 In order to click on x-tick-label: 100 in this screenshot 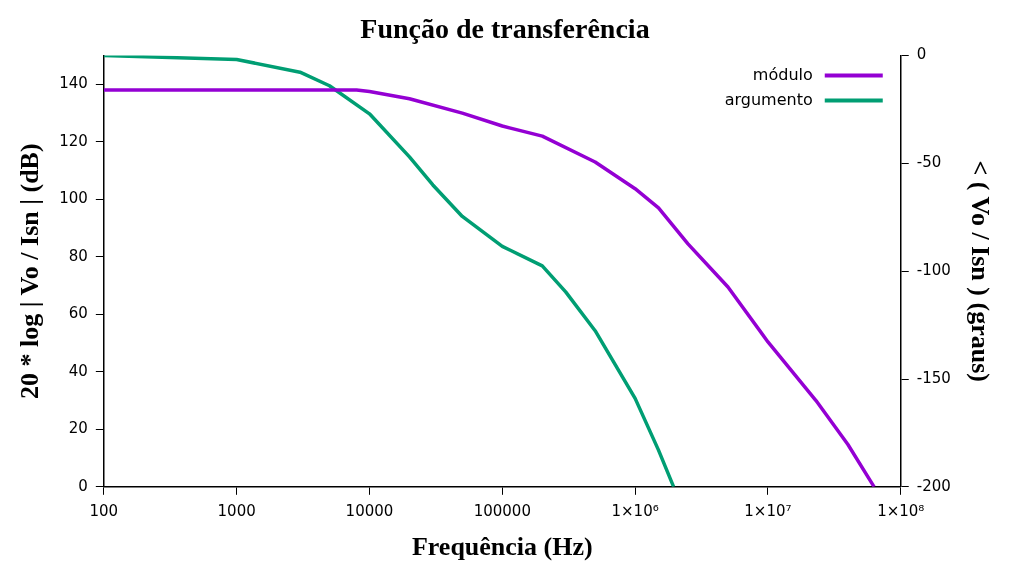, I will do `click(104, 510)`.